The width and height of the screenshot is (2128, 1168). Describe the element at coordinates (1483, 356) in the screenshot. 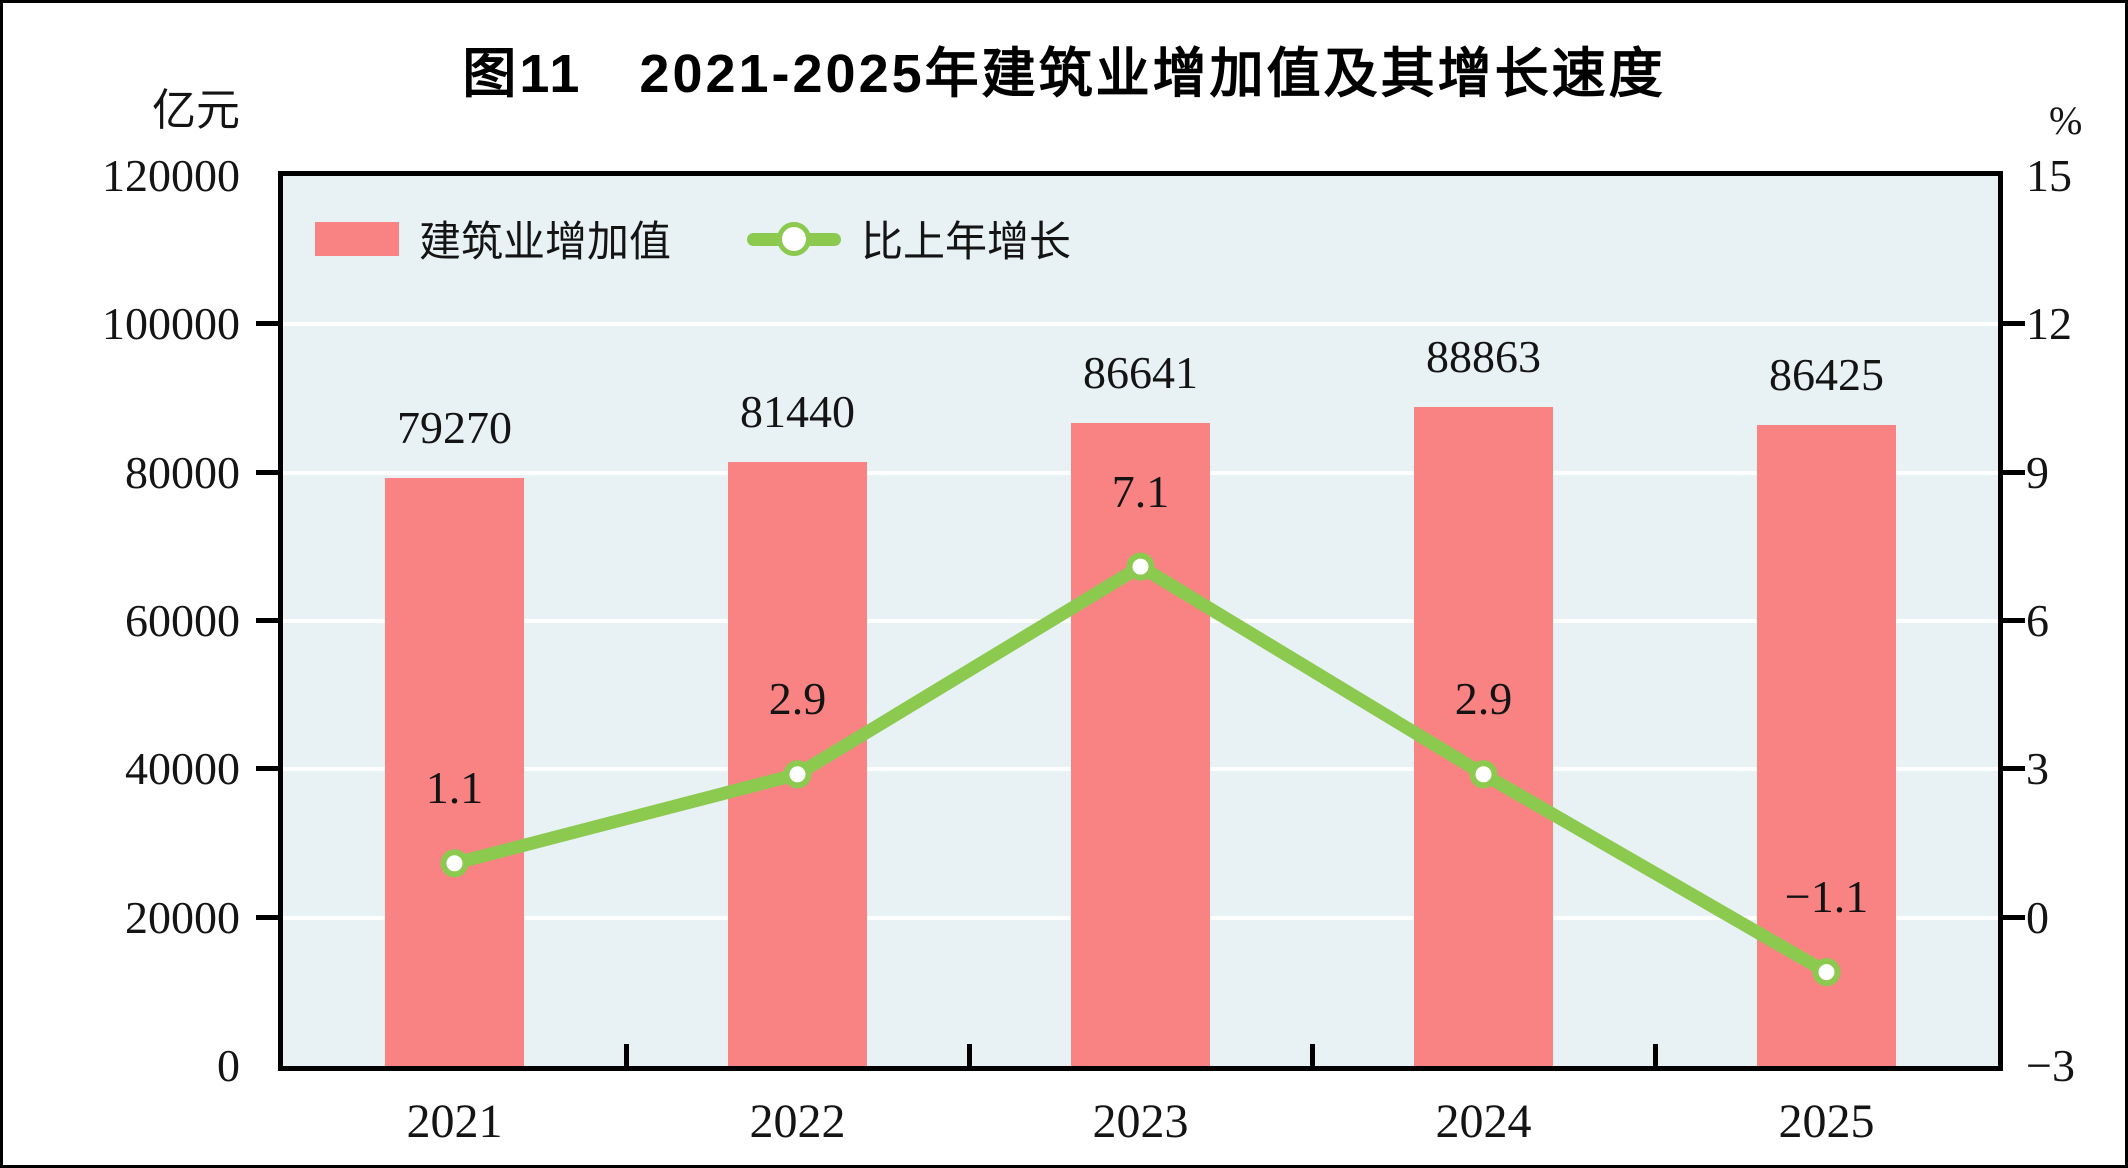

I see `bar-value-label: 88863` at that location.